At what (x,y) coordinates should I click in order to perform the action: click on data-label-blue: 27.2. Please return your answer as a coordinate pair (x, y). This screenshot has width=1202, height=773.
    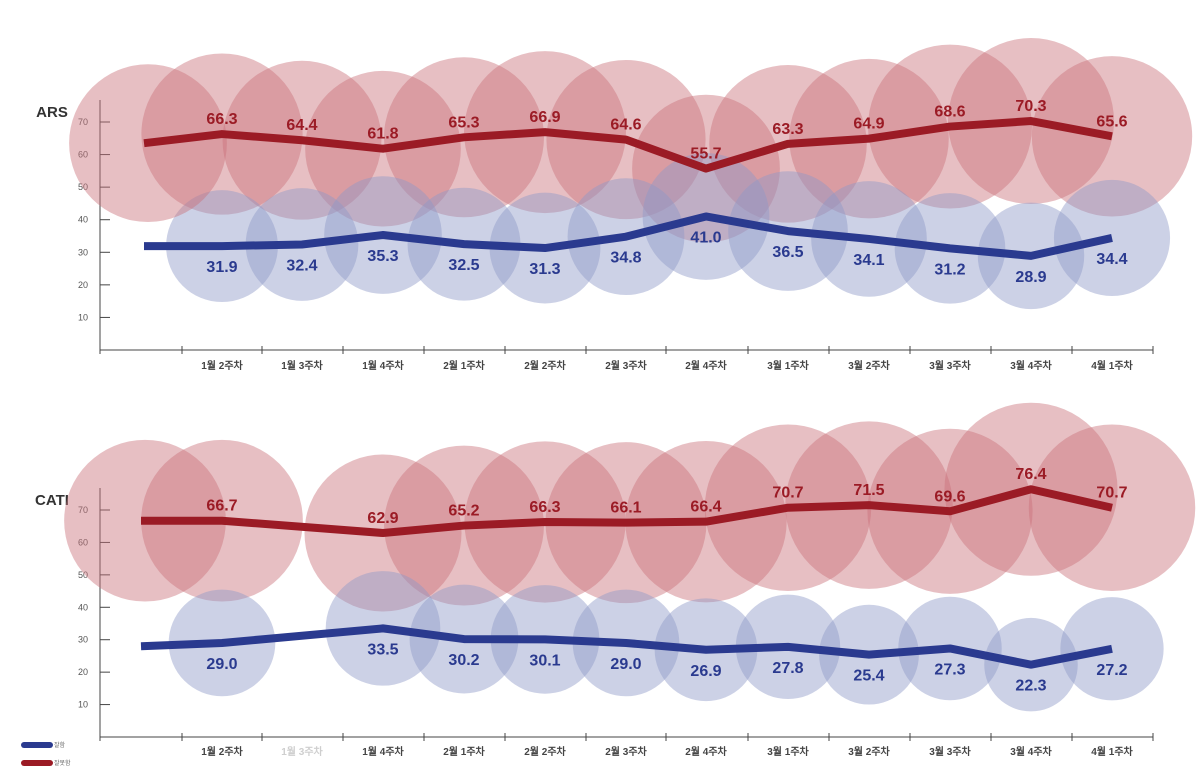
    Looking at the image, I should click on (1111, 670).